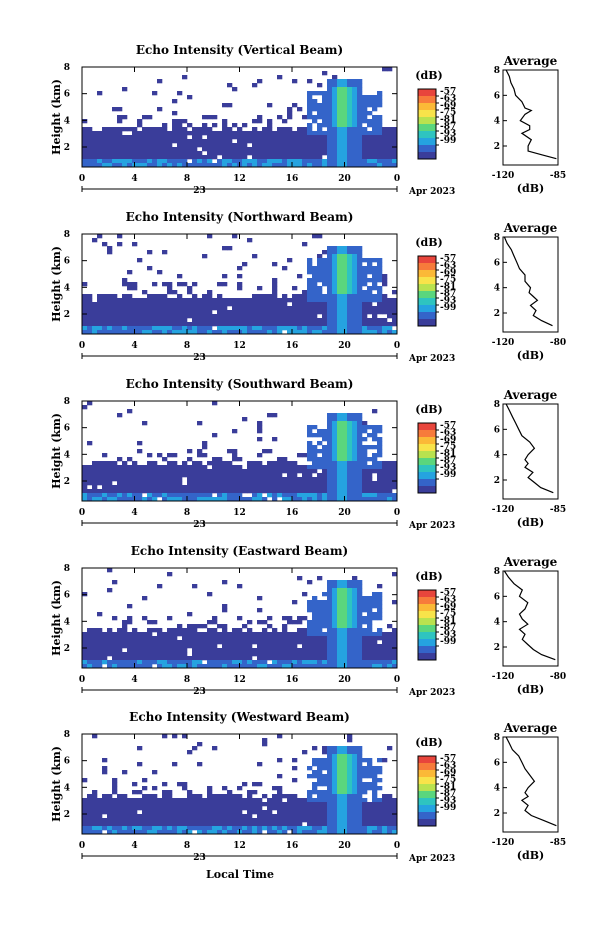 The width and height of the screenshot is (615, 929). Describe the element at coordinates (448, 280) in the screenshot. I see `colorbar-tick-label: -75` at that location.